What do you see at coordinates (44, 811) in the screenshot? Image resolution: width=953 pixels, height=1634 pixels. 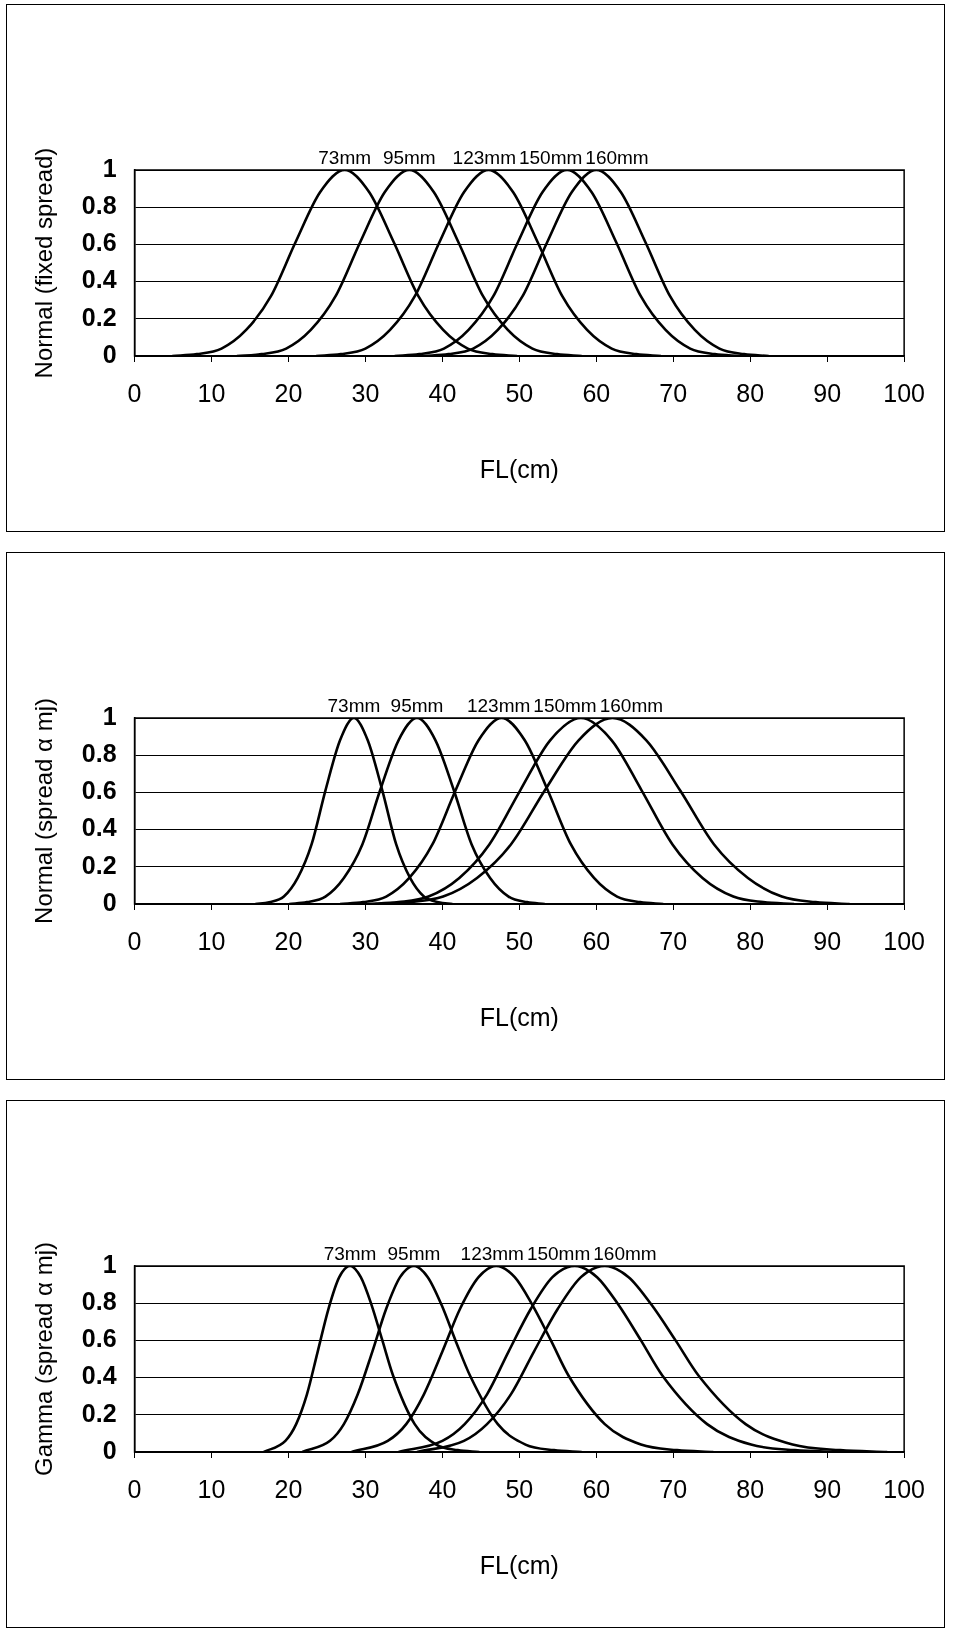 I see `y-axis-title: Normal (spread α mj)` at bounding box center [44, 811].